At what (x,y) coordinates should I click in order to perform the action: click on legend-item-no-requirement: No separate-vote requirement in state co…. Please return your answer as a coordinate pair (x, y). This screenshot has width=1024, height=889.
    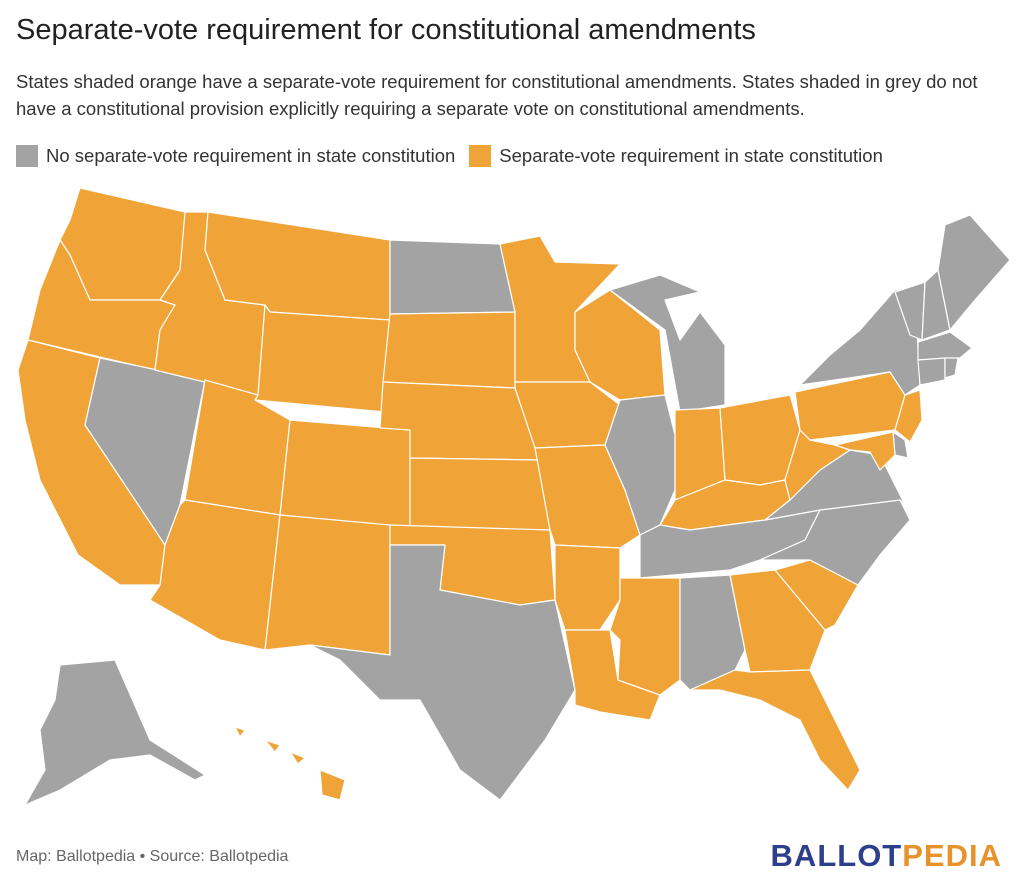
    Looking at the image, I should click on (235, 156).